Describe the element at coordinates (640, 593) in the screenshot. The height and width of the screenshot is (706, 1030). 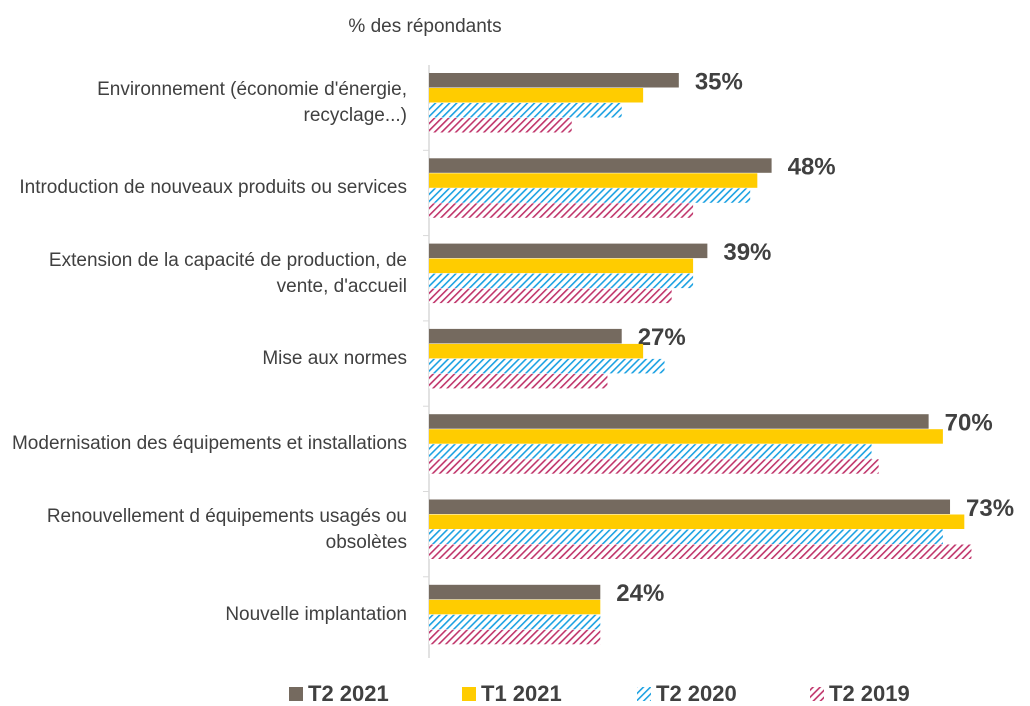
I see `data-label: 24%` at that location.